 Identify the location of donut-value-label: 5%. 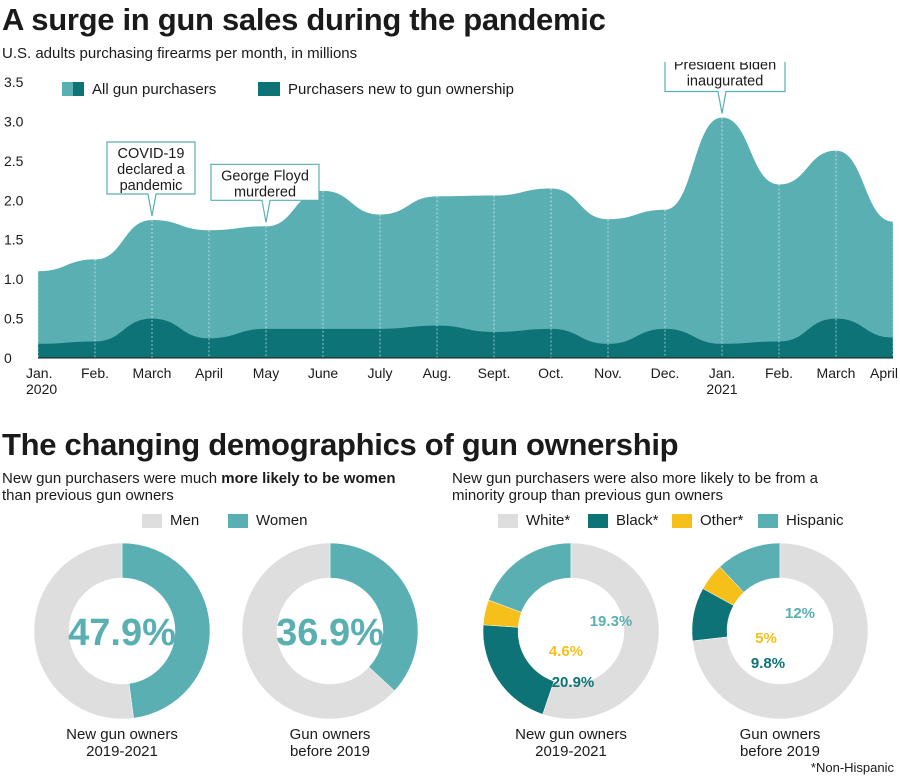
(766, 638).